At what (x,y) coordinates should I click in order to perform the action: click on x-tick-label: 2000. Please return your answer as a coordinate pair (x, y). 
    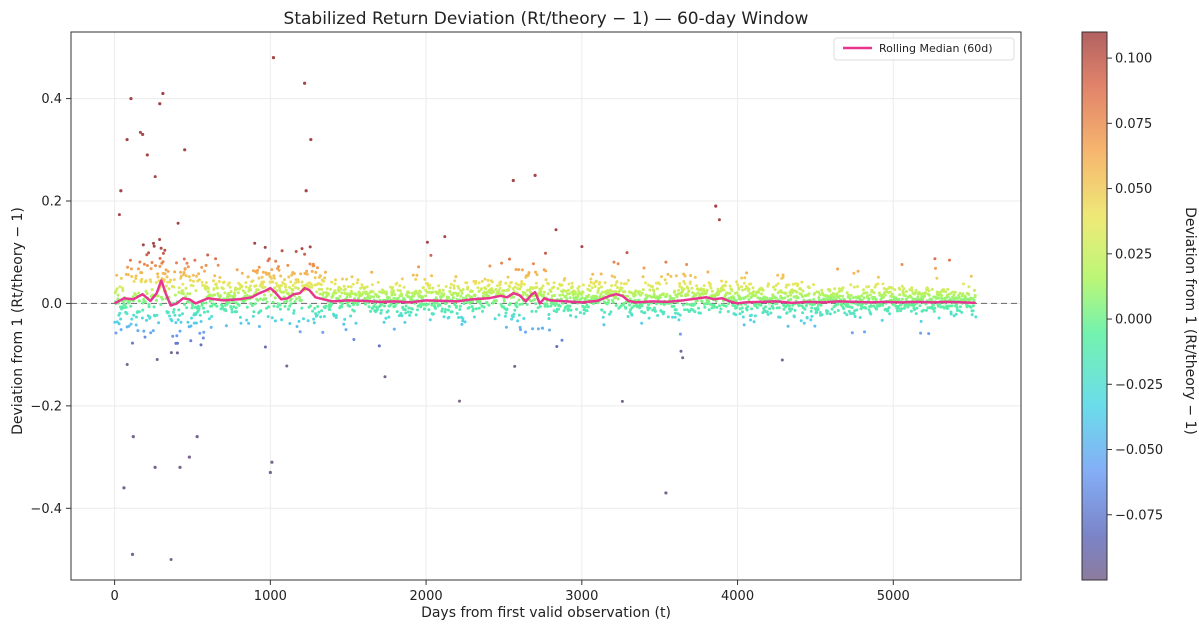
    Looking at the image, I should click on (426, 596).